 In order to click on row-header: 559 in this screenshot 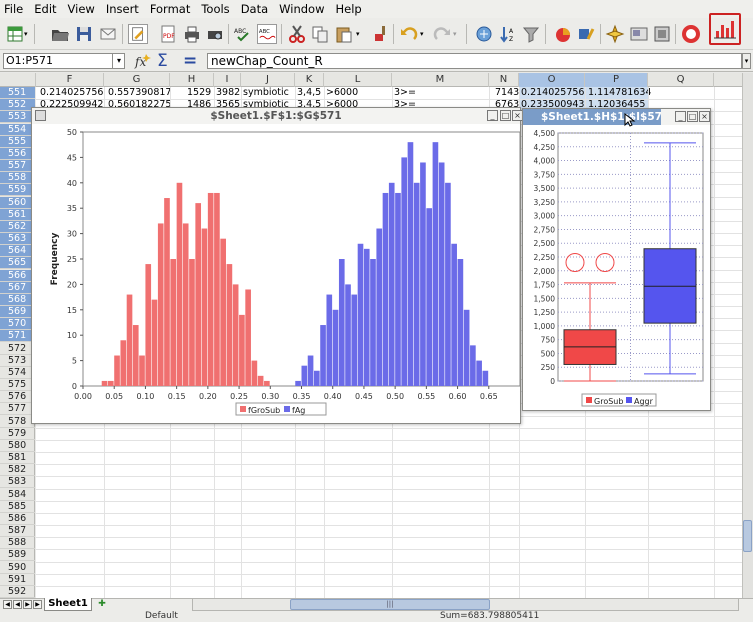, I will do `click(17, 190)`.